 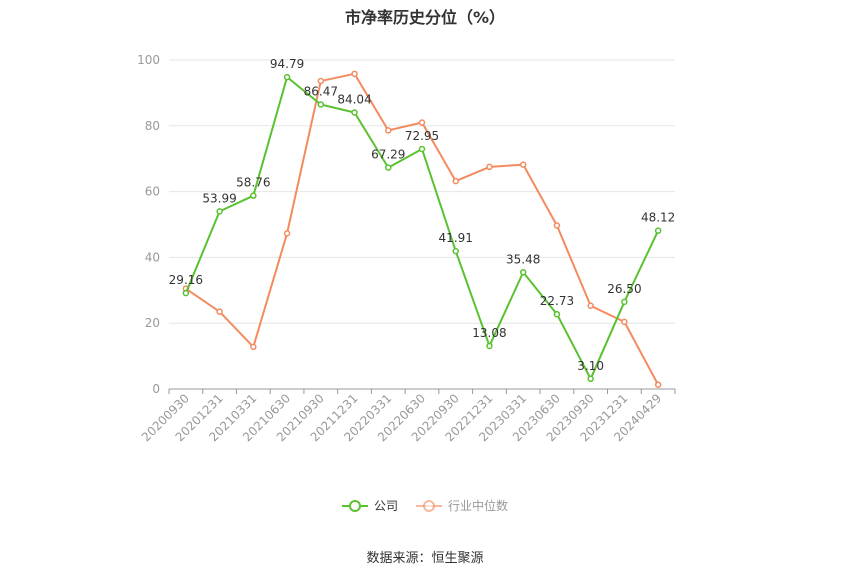 I want to click on y-tick-label-40: 40, so click(x=152, y=257).